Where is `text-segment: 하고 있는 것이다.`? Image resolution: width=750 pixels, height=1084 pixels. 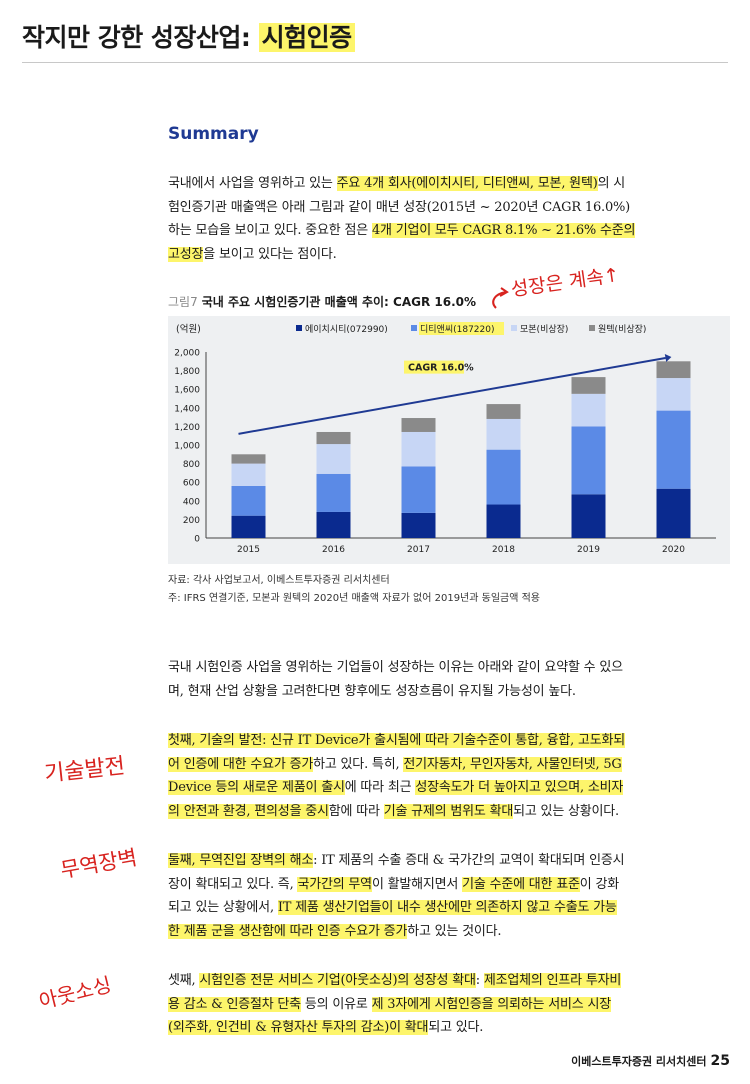 text-segment: 하고 있는 것이다. is located at coordinates (454, 931).